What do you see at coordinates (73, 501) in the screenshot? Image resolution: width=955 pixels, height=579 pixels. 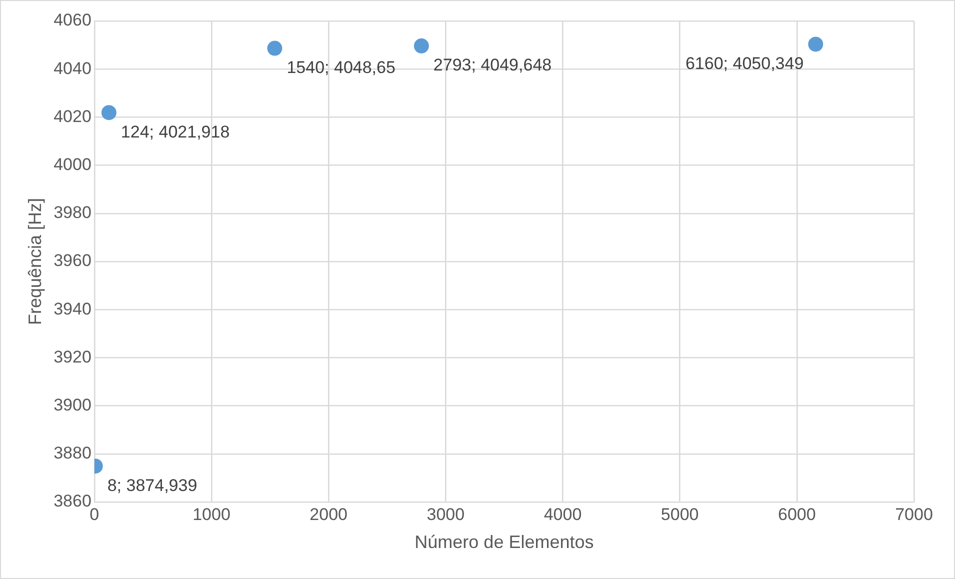 I see `y-tick-label: 3860` at bounding box center [73, 501].